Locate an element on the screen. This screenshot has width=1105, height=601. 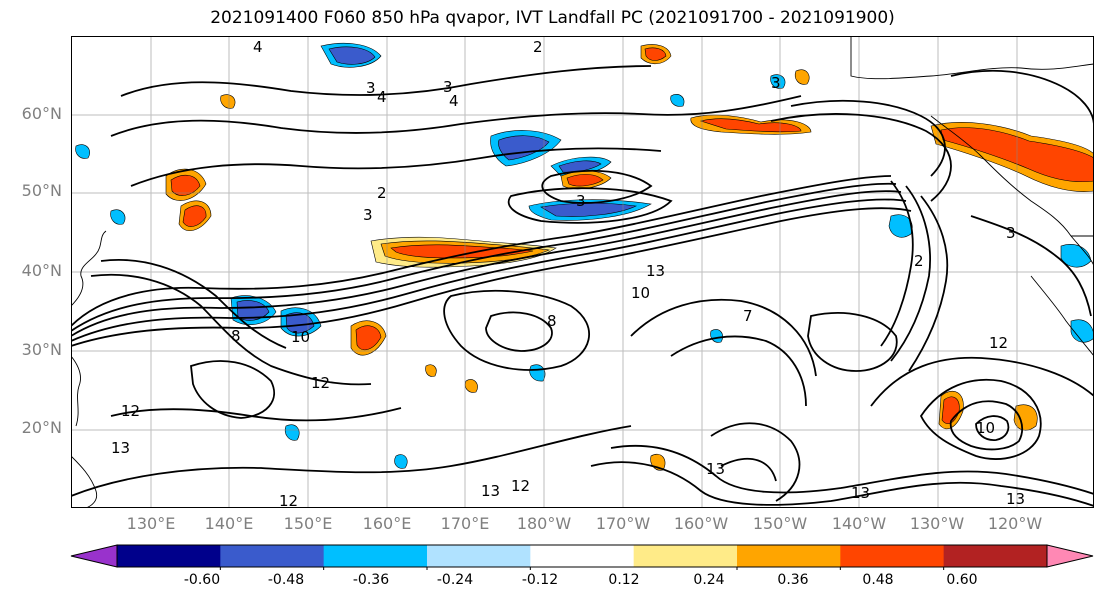
colorbar-tick-label: 0.36 is located at coordinates (793, 580).